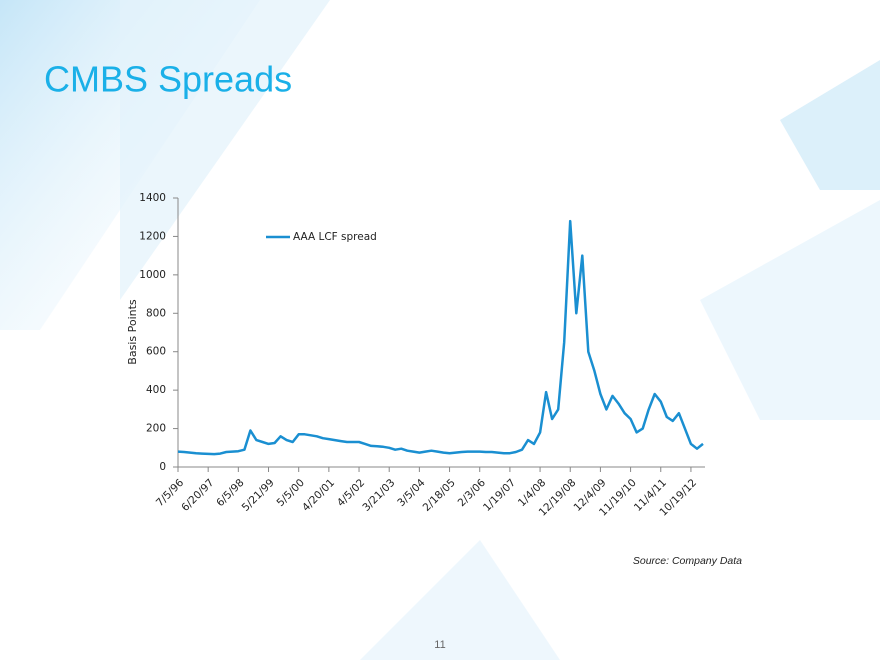 Image resolution: width=880 pixels, height=660 pixels. Describe the element at coordinates (318, 495) in the screenshot. I see `x-tick-label: 4/20/01` at that location.